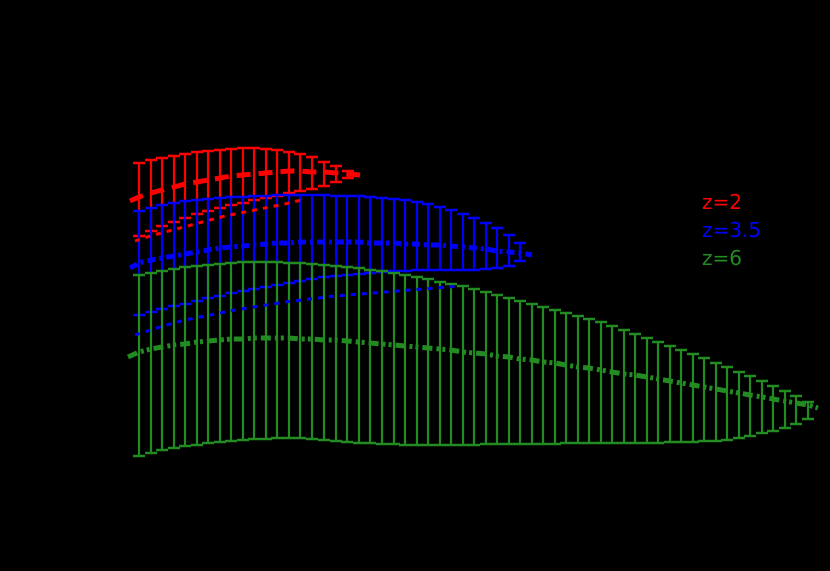 The height and width of the screenshot is (571, 830). Describe the element at coordinates (722, 258) in the screenshot. I see `legend-label: z=6` at that location.